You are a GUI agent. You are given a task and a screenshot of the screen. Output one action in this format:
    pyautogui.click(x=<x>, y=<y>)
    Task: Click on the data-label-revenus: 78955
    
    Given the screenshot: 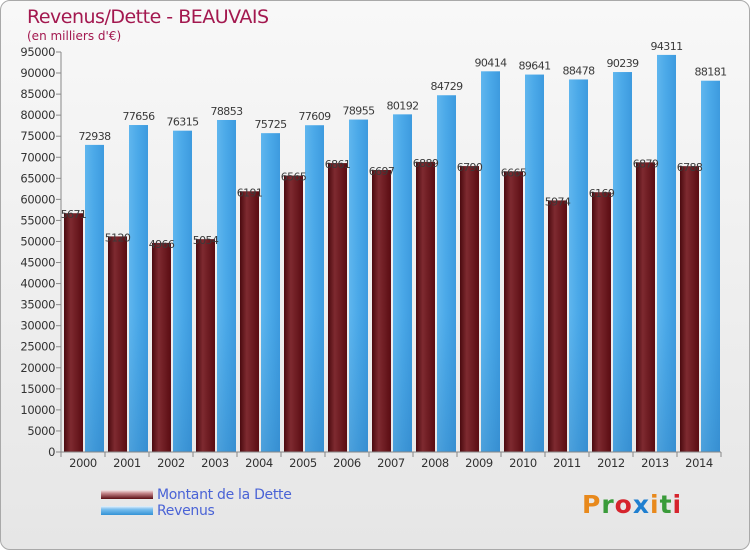 What is the action you would take?
    pyautogui.click(x=359, y=111)
    